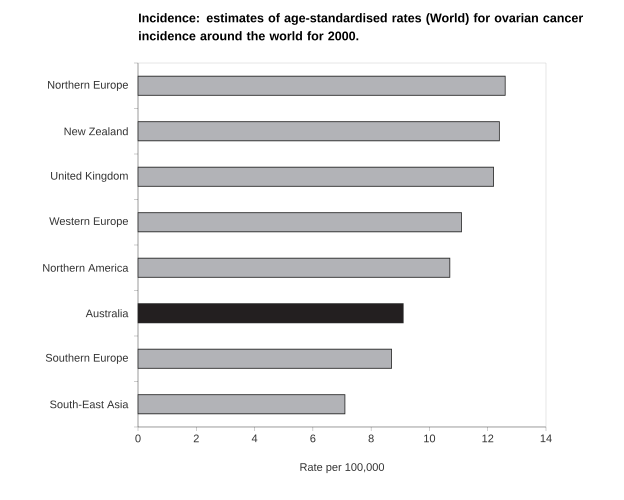 Image resolution: width=624 pixels, height=500 pixels. Describe the element at coordinates (196, 438) in the screenshot. I see `x-tick-label: 2` at that location.